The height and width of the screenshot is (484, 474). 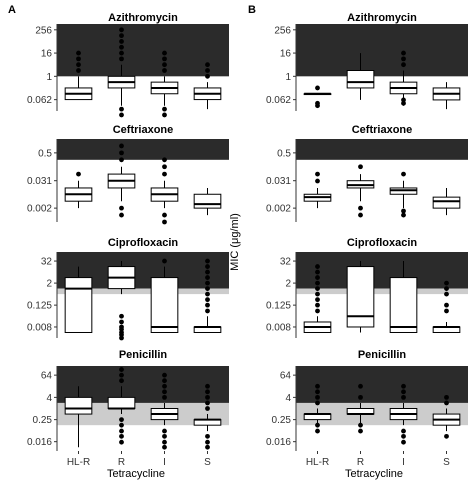 What do you see at coordinates (367, 408) in the screenshot?
I see `panel-b-penicillin: Penicillin 64 4 0.25 0.016 HL-R R I S` at bounding box center [367, 408].